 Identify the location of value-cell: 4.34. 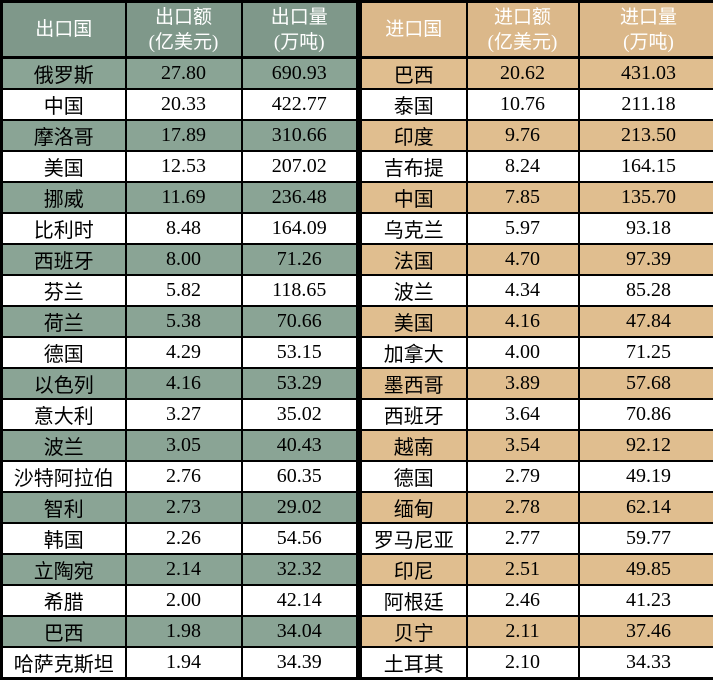
(523, 290).